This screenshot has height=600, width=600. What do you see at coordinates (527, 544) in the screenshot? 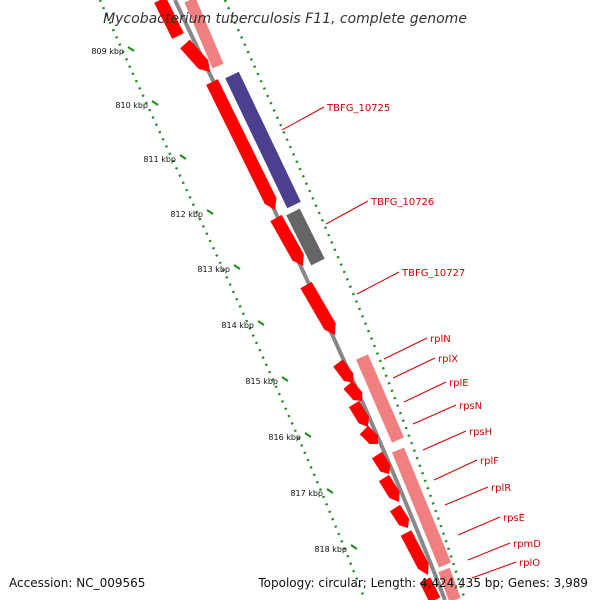
I see `gene-label: rpmD` at bounding box center [527, 544].